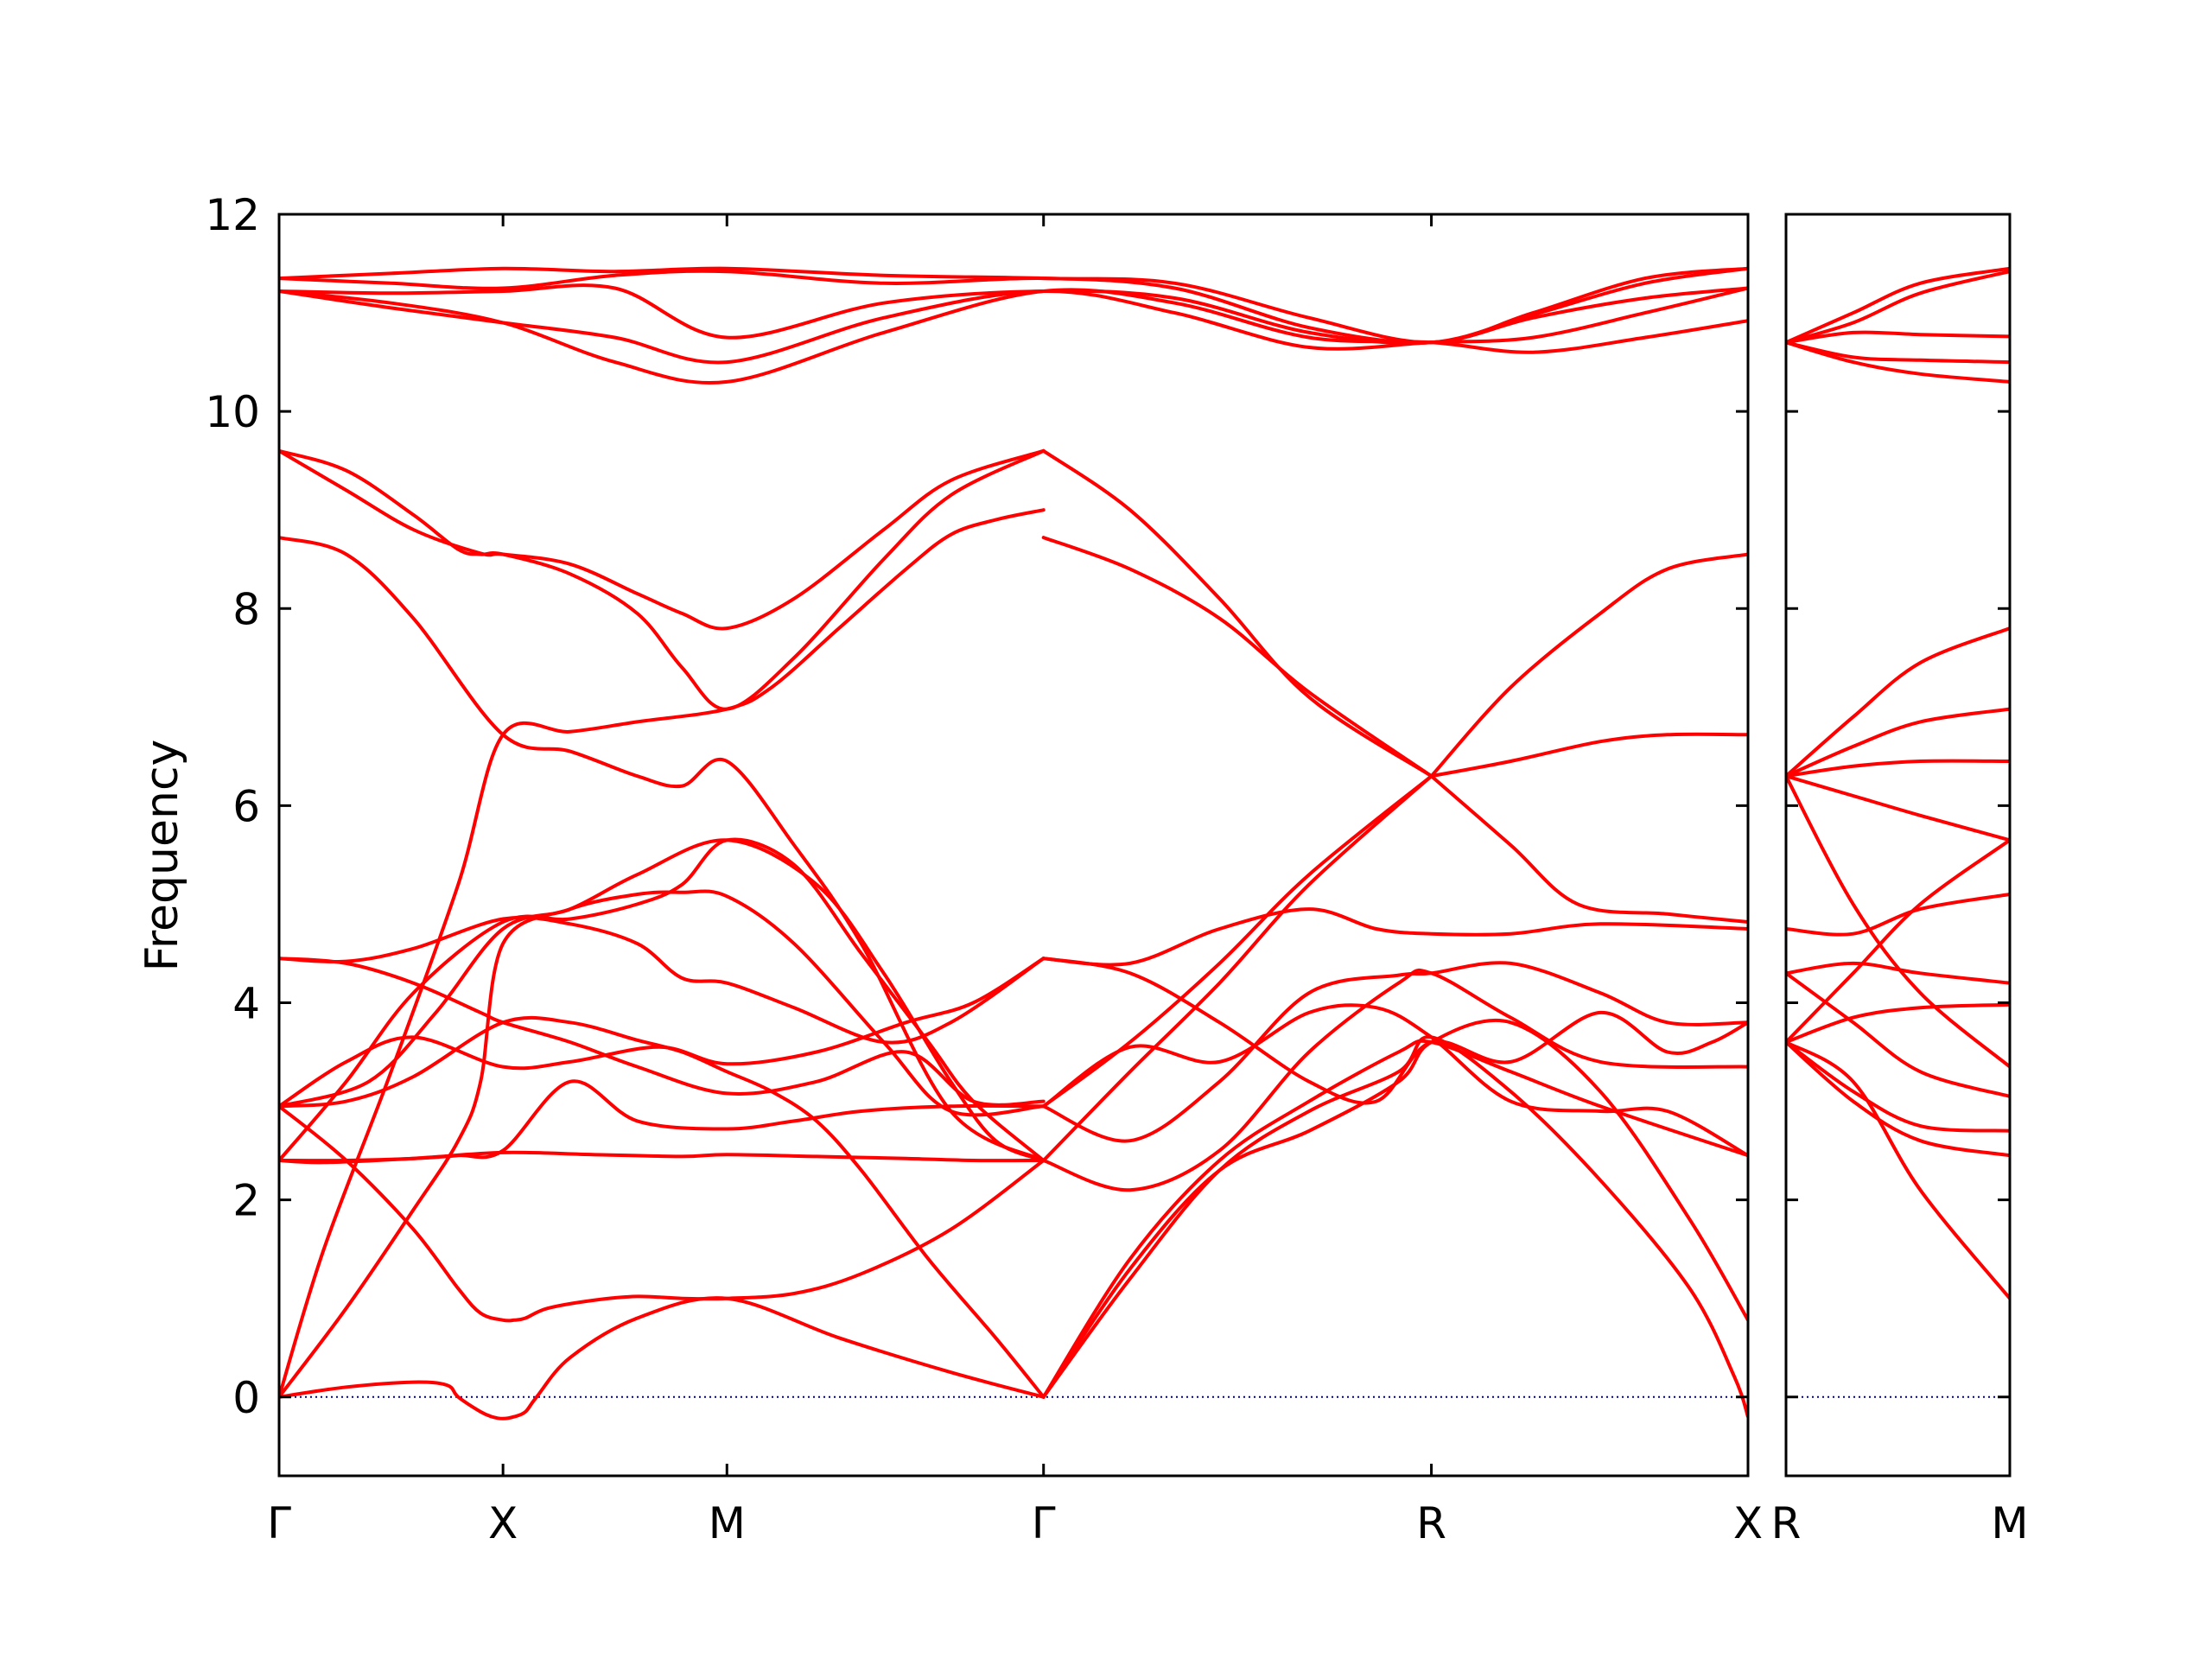 The width and height of the screenshot is (2212, 1659). What do you see at coordinates (232, 412) in the screenshot?
I see `y-tick-label: 10` at bounding box center [232, 412].